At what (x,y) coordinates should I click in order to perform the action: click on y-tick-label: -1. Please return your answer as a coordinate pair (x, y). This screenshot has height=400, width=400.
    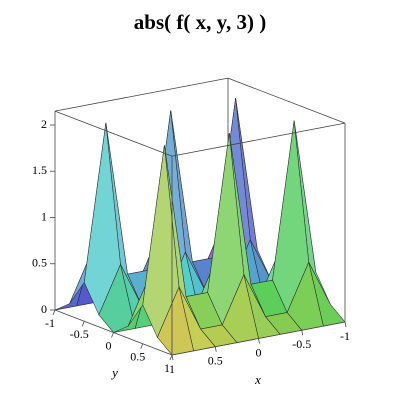
    Looking at the image, I should click on (50, 323).